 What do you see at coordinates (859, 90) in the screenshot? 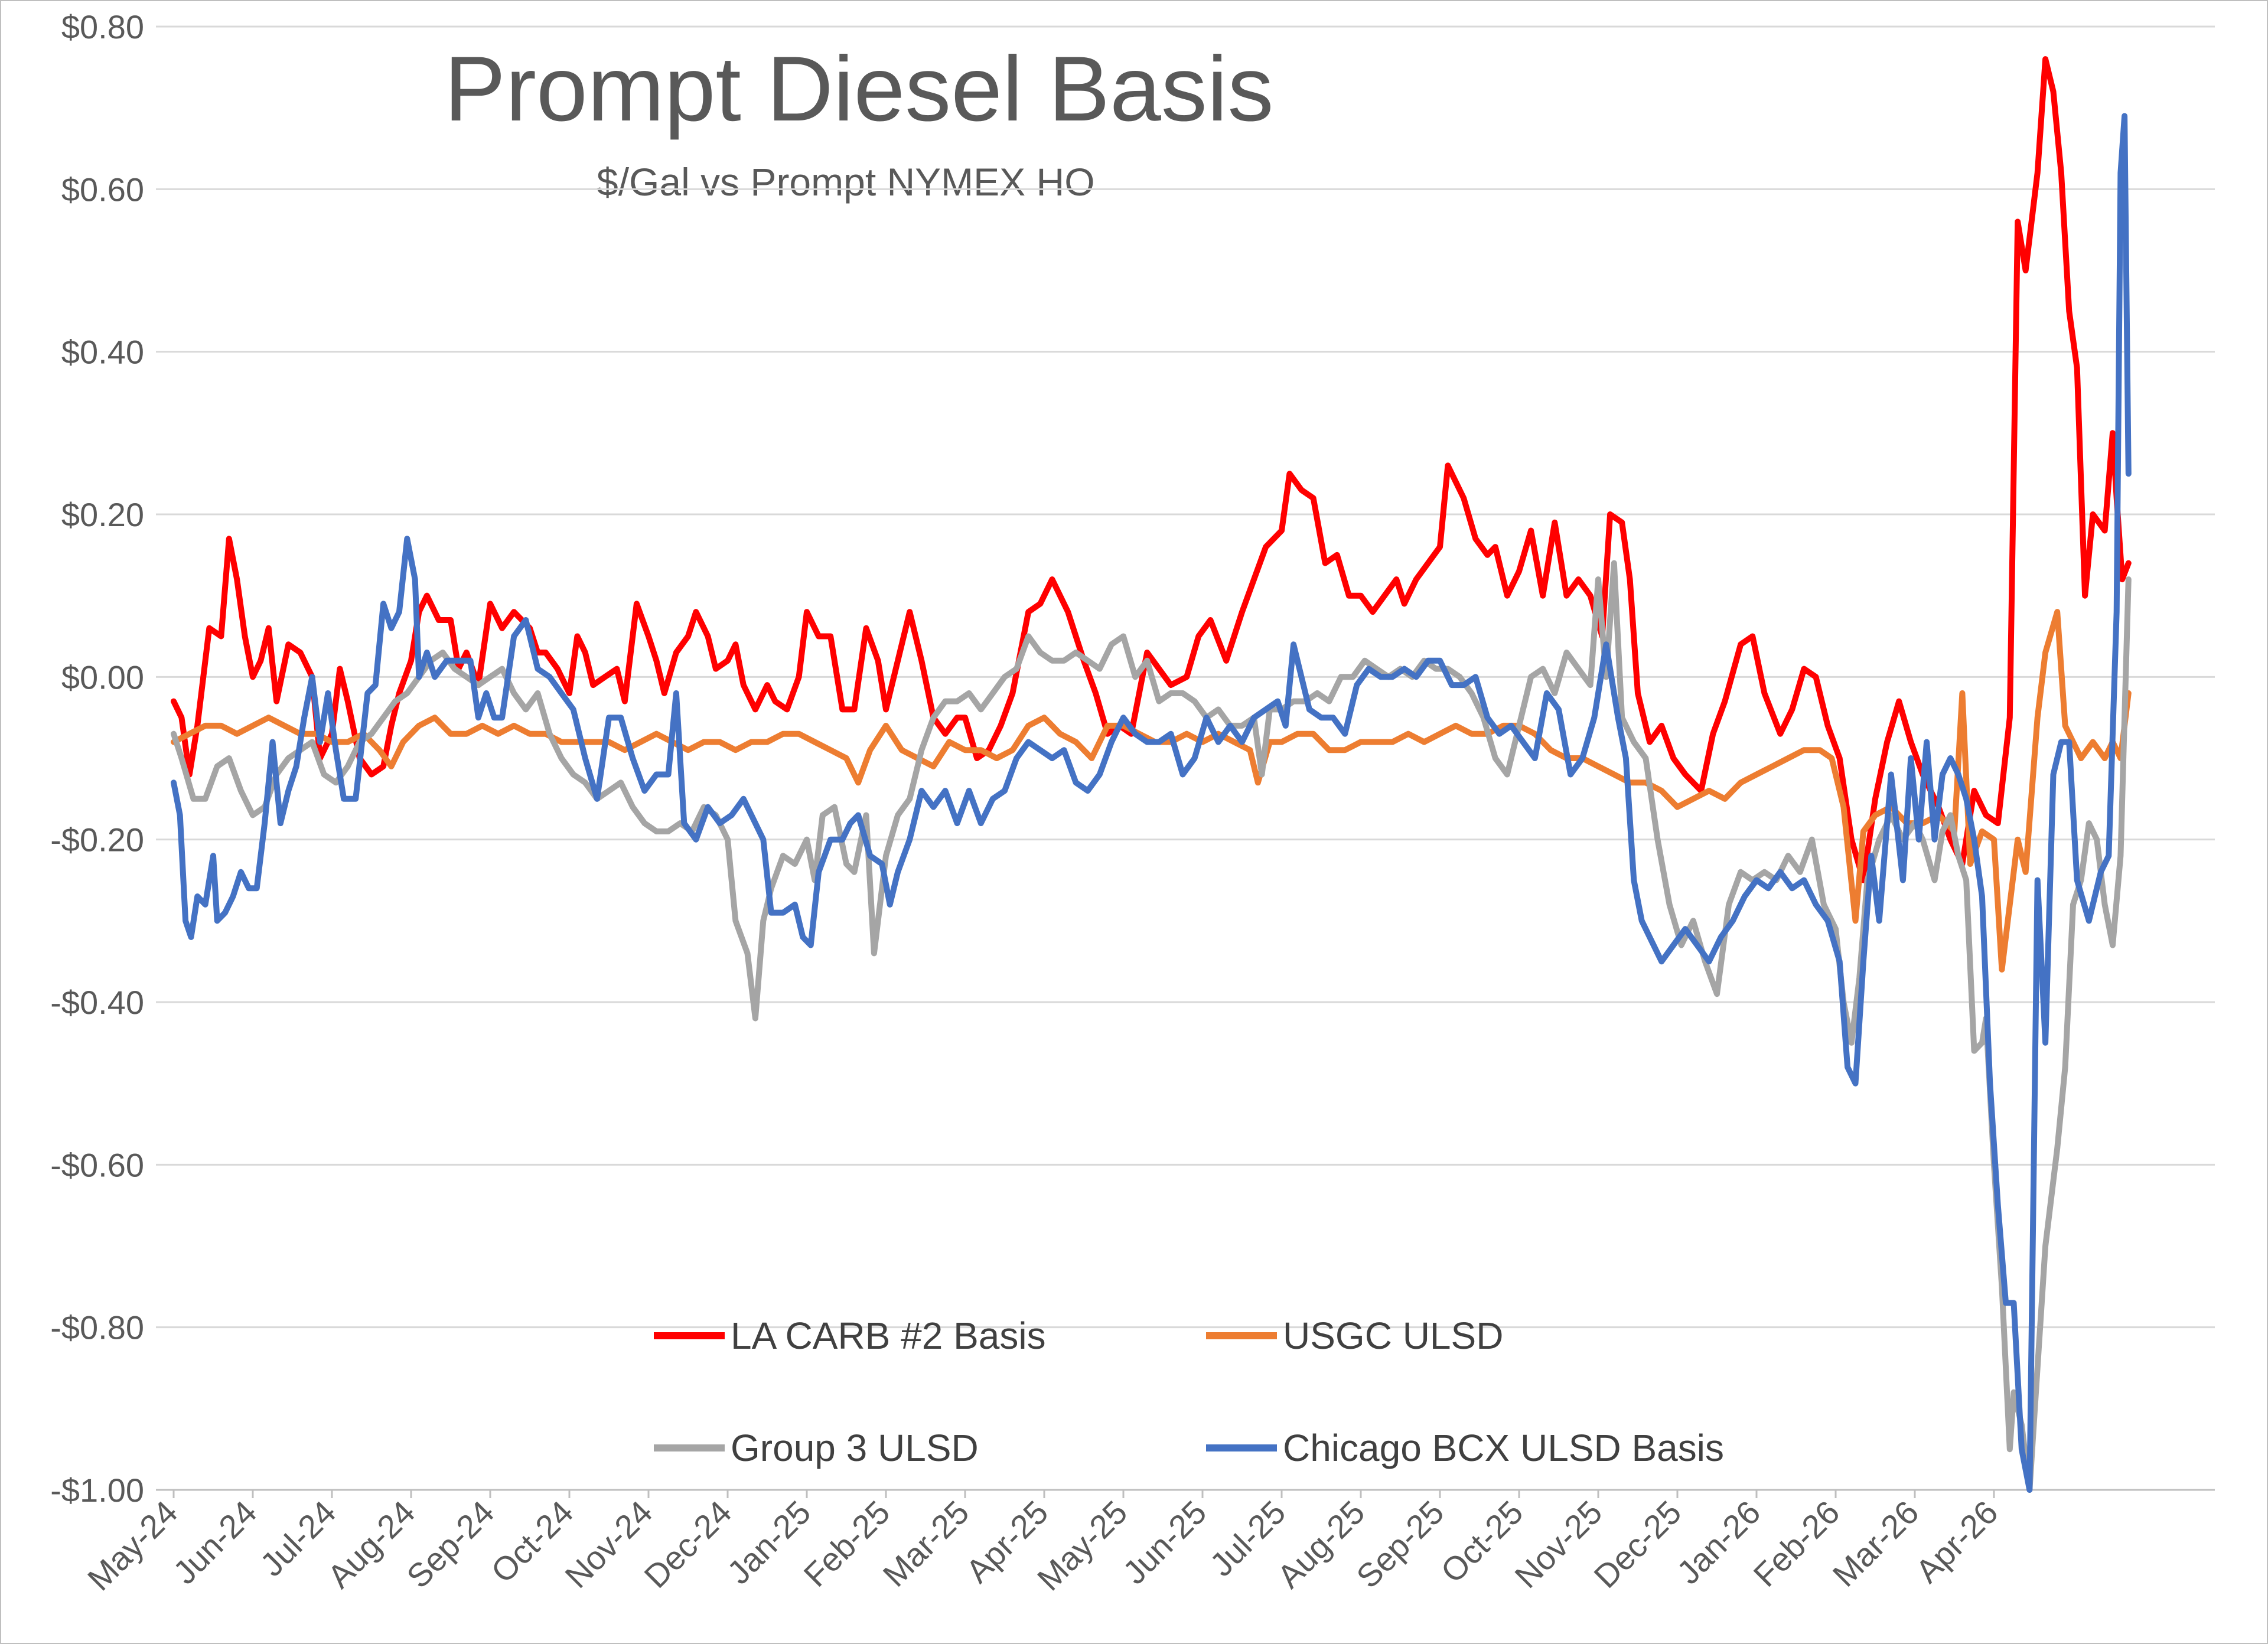
I see `chart-title: Prompt Diesel Basis` at bounding box center [859, 90].